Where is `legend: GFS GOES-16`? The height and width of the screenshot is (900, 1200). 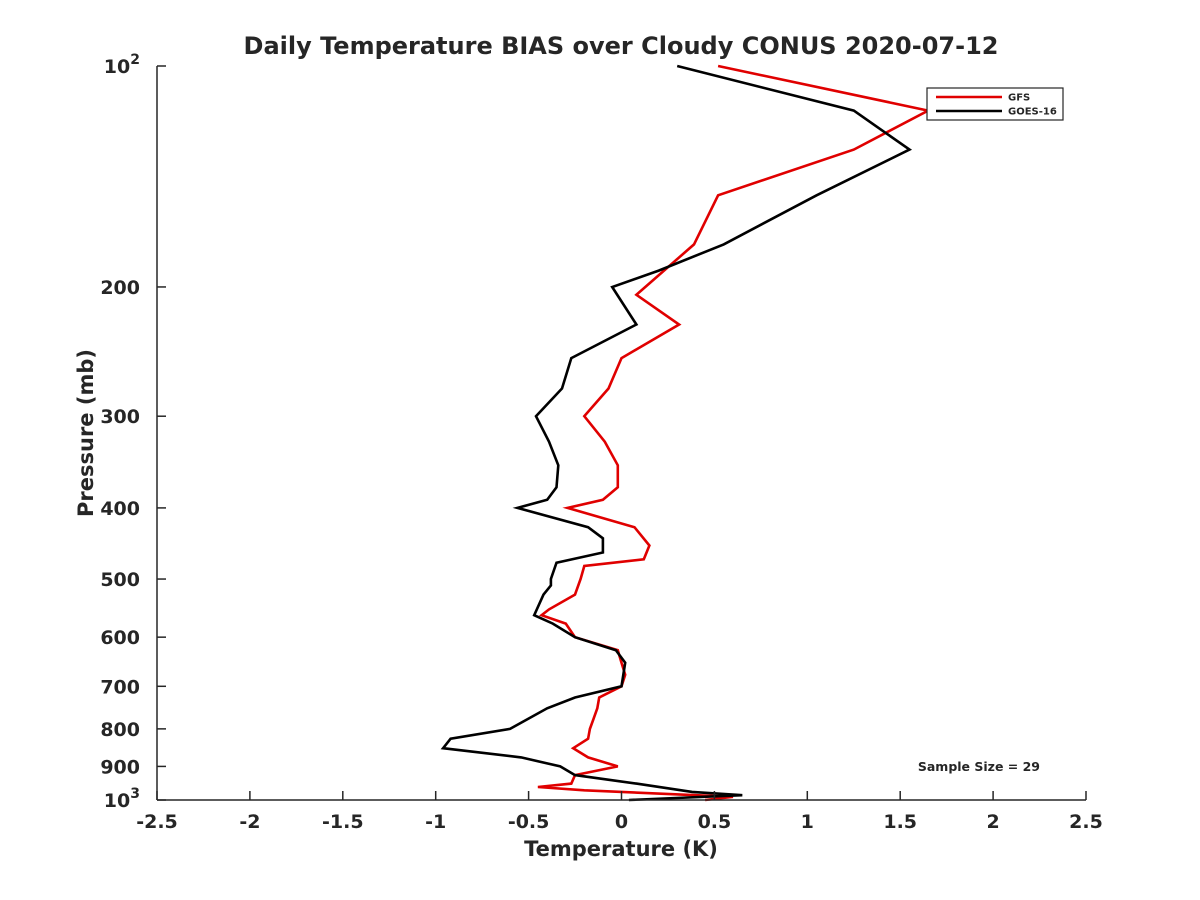
legend: GFS GOES-16 is located at coordinates (995, 104).